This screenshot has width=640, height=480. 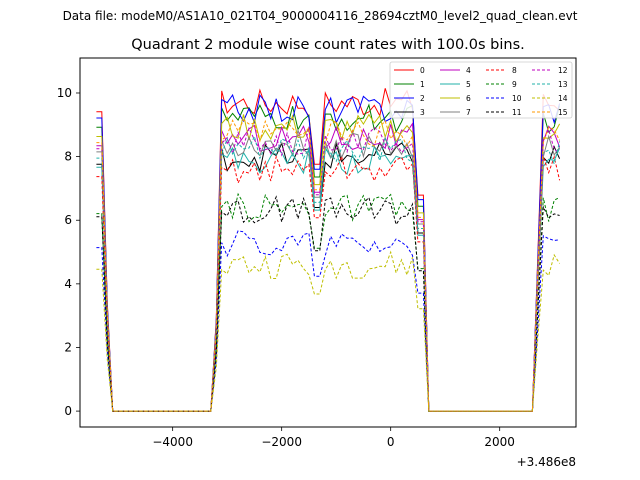 I want to click on x-offset-label: +3.486e8, so click(x=546, y=462).